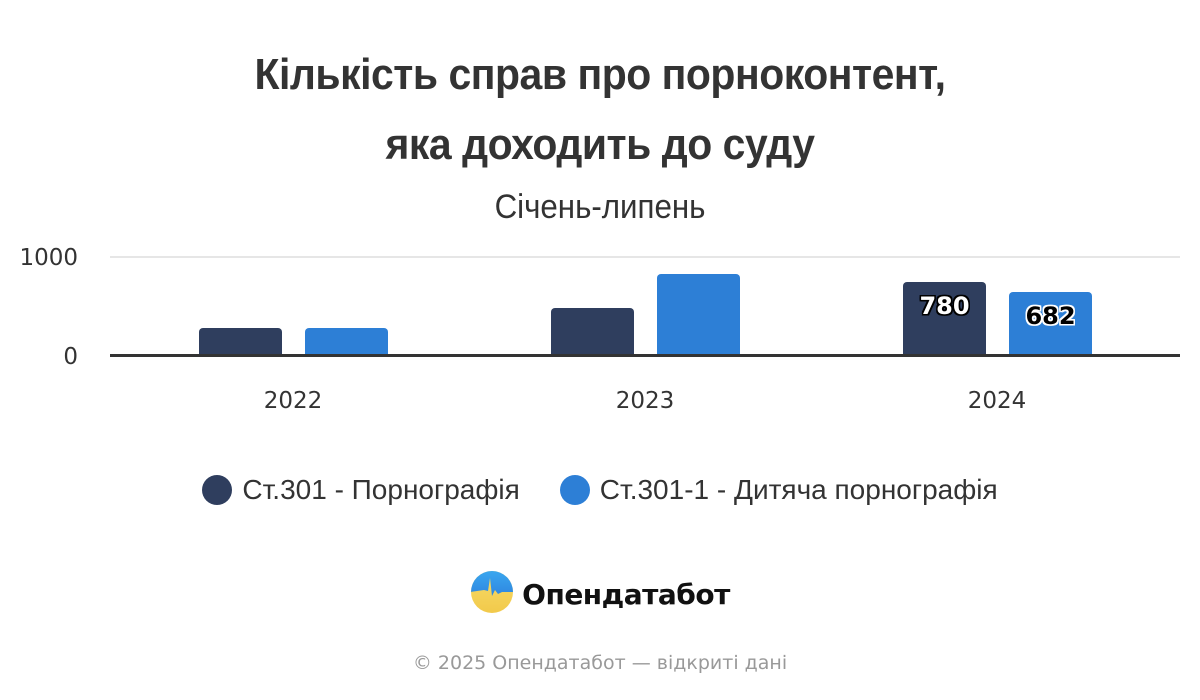 The image size is (1200, 700). Describe the element at coordinates (492, 594) in the screenshot. I see `opendatabot-logo-icon` at that location.